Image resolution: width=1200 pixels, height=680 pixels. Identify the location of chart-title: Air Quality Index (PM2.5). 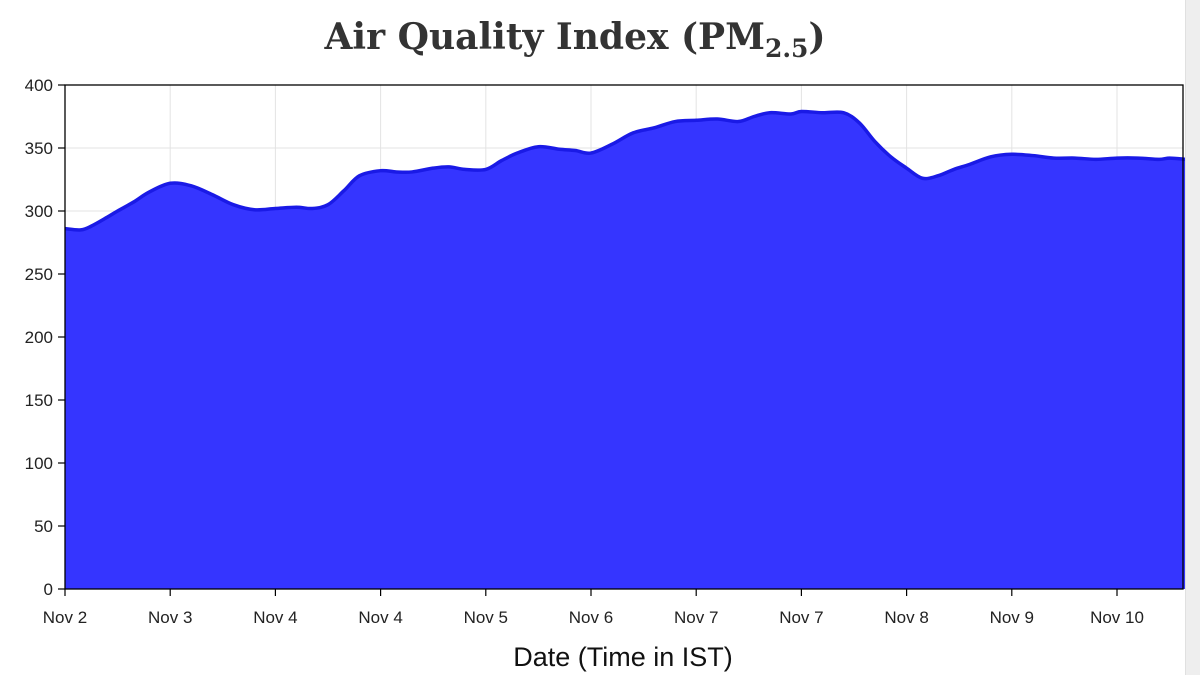
(575, 39).